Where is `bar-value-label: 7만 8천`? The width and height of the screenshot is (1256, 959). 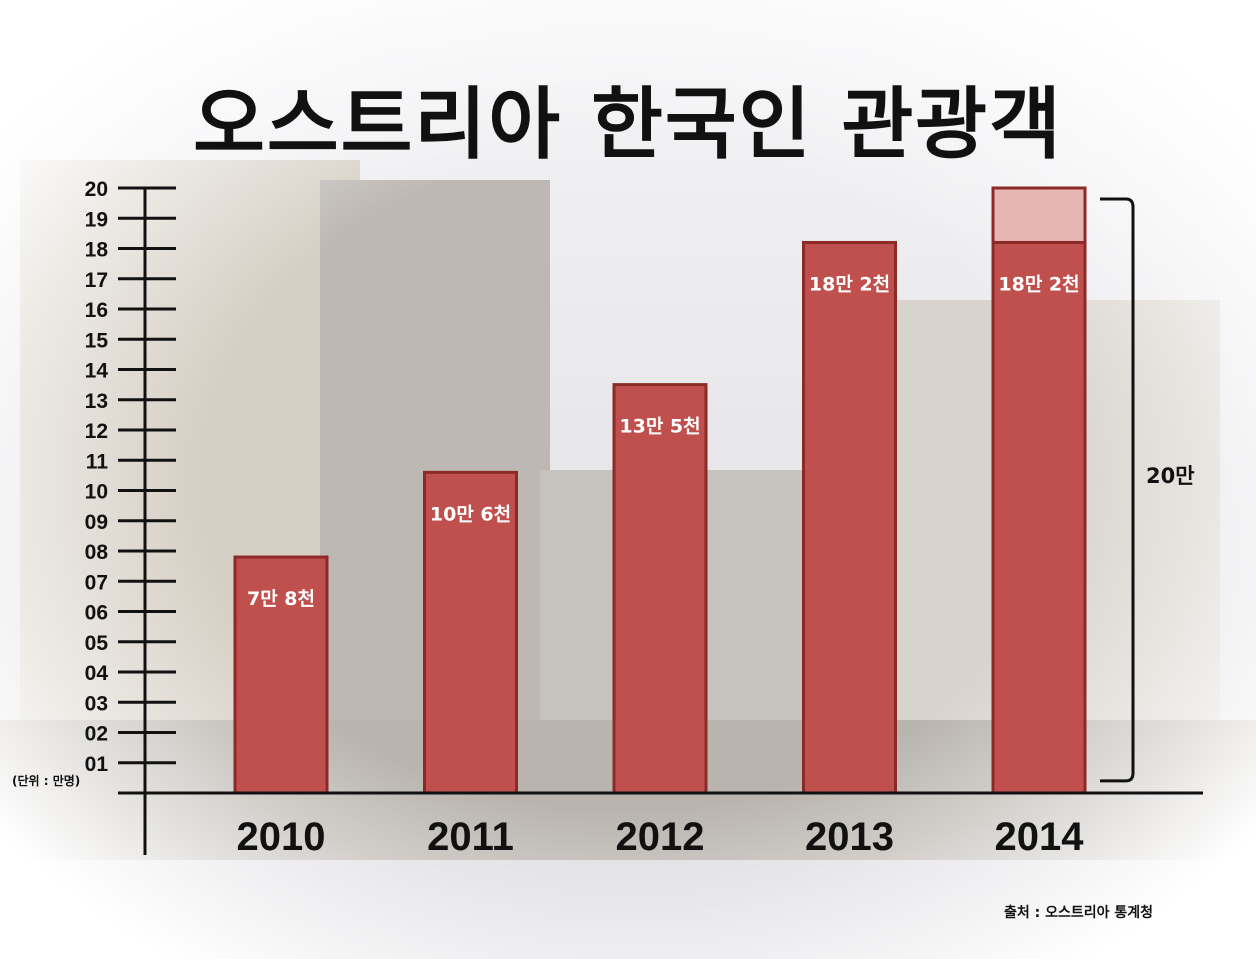 bar-value-label: 7만 8천 is located at coordinates (281, 599).